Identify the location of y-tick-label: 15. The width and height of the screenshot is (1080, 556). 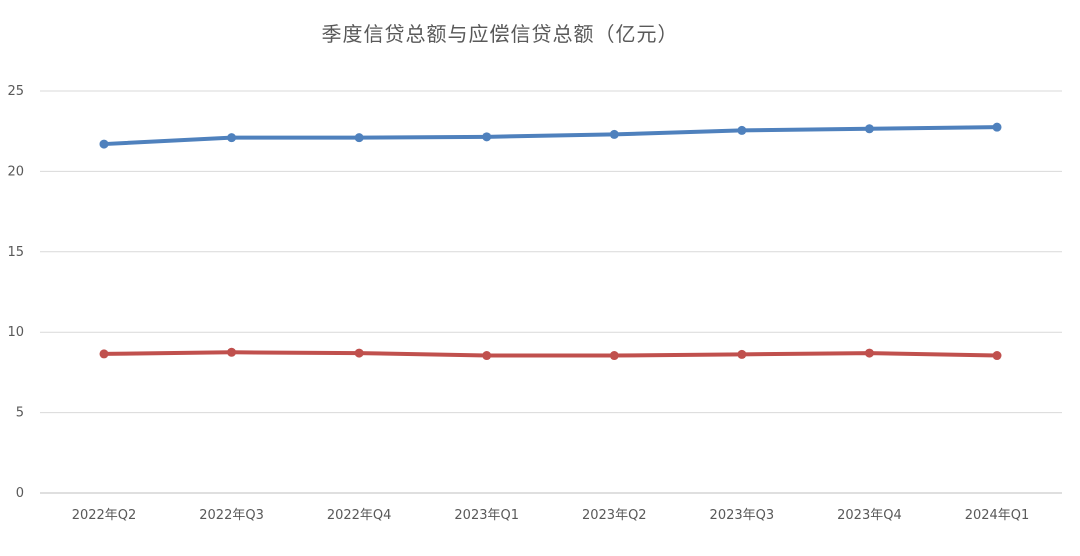
(15, 252).